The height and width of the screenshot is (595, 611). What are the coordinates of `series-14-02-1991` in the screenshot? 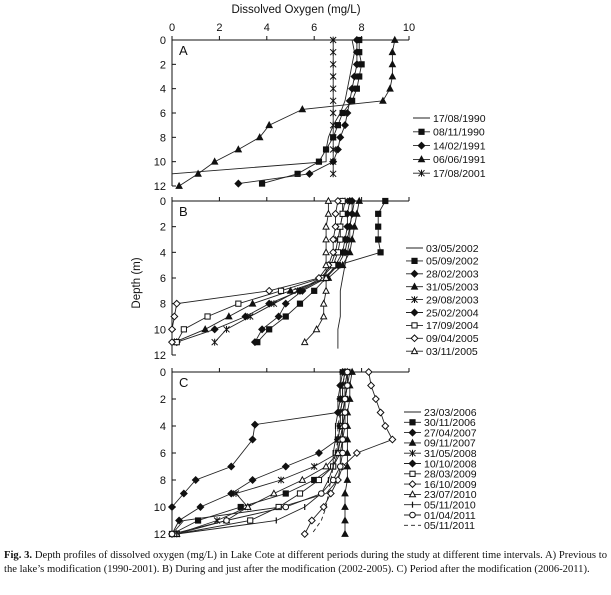 It's located at (297, 111).